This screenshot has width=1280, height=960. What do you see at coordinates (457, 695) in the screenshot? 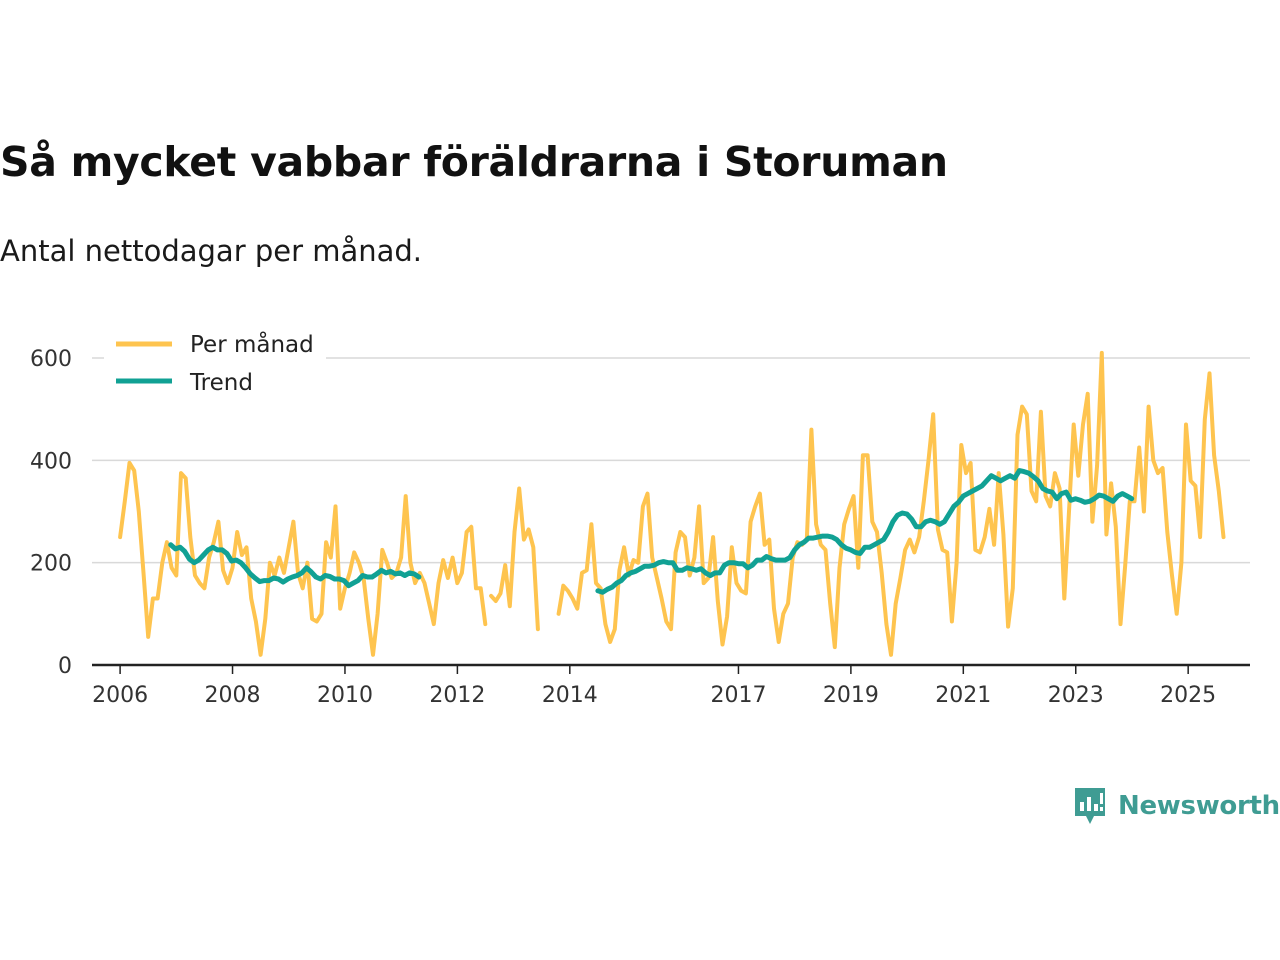
I see `x-tick-label: 2012` at bounding box center [457, 695].